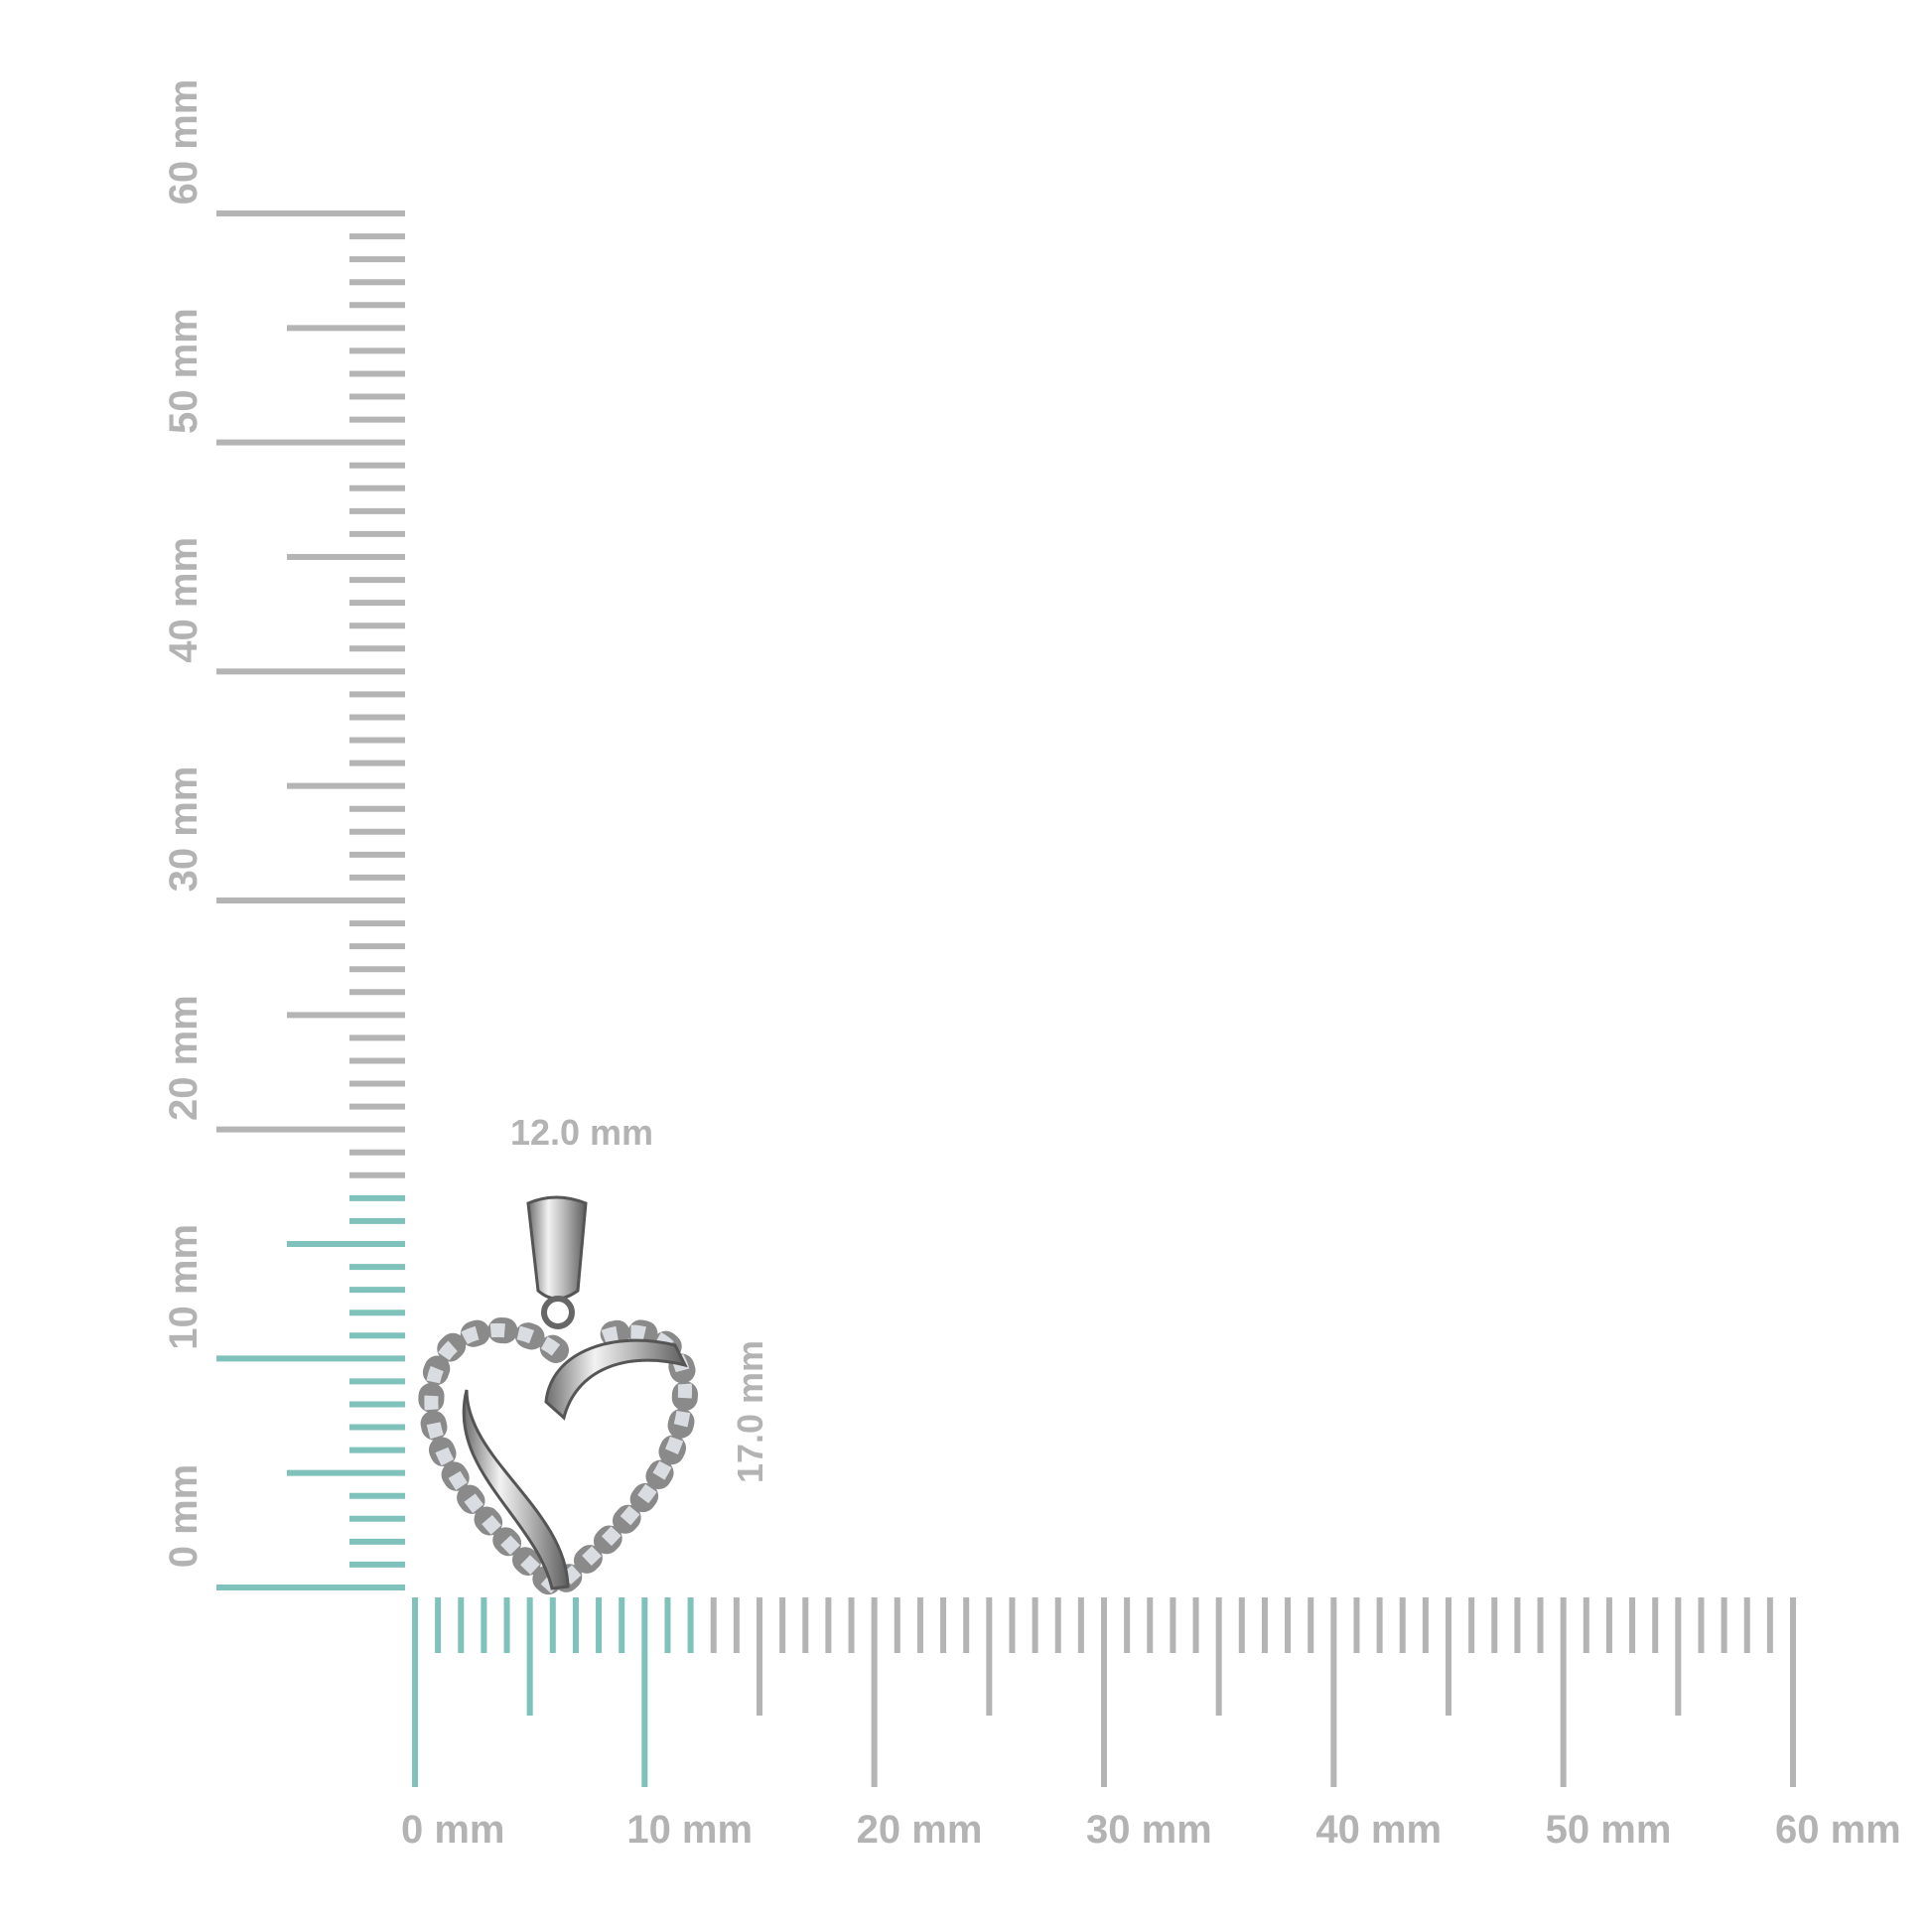  Describe the element at coordinates (1104, 1692) in the screenshot. I see `horizontal-ruler` at that location.